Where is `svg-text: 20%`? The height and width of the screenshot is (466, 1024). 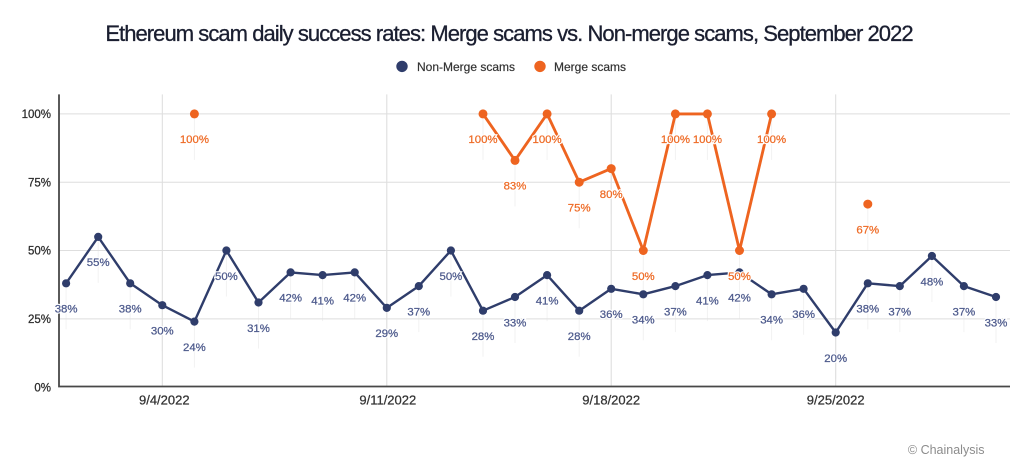 svg-text: 20% is located at coordinates (835, 359).